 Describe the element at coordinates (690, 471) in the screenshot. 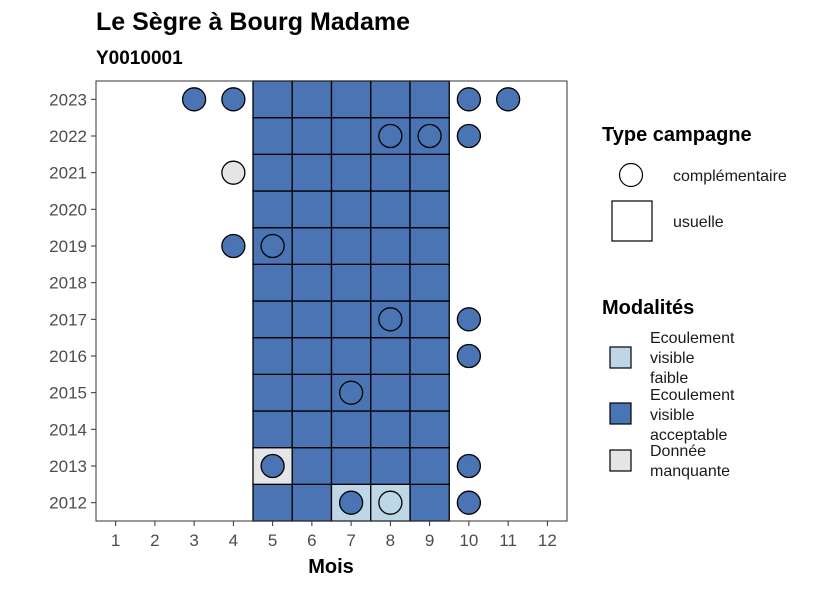

I see `legend-label-line: manquante` at that location.